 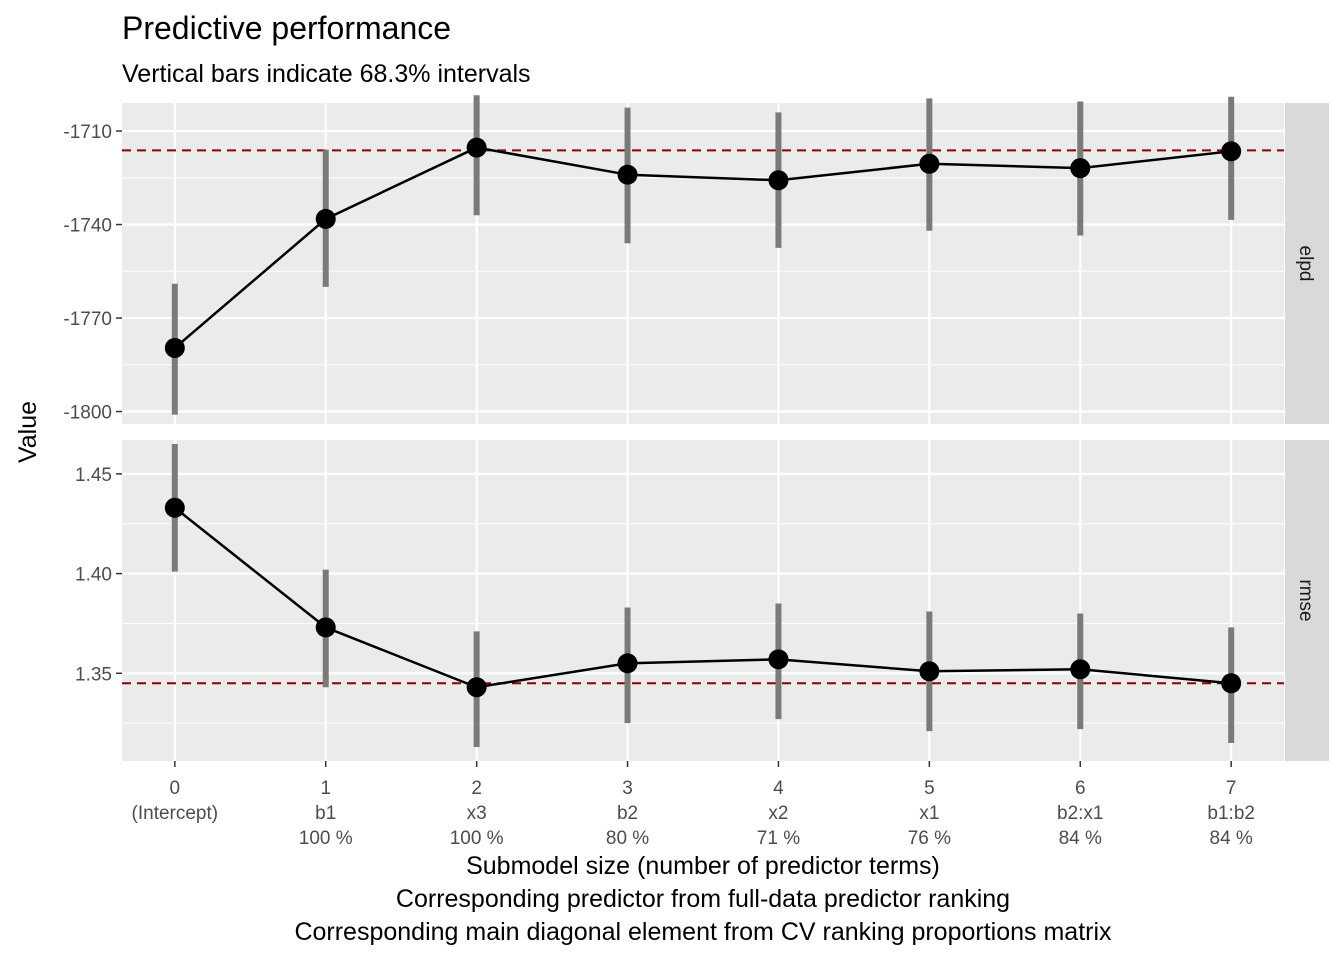 I want to click on x-tick-label: 71 %, so click(x=778, y=838).